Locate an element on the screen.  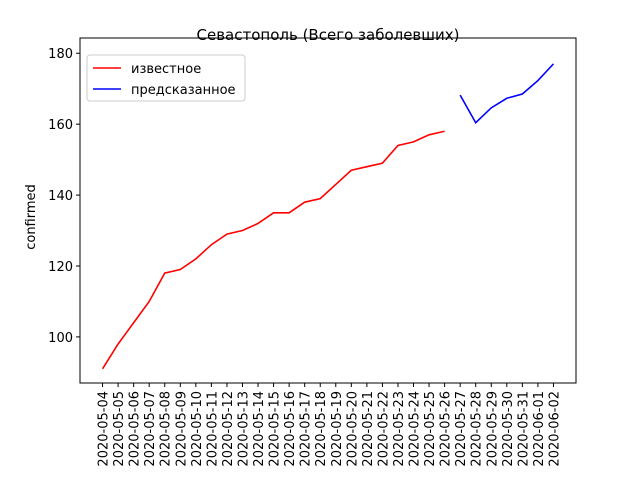
x-tick-label: 2020-05-04 is located at coordinates (104, 429).